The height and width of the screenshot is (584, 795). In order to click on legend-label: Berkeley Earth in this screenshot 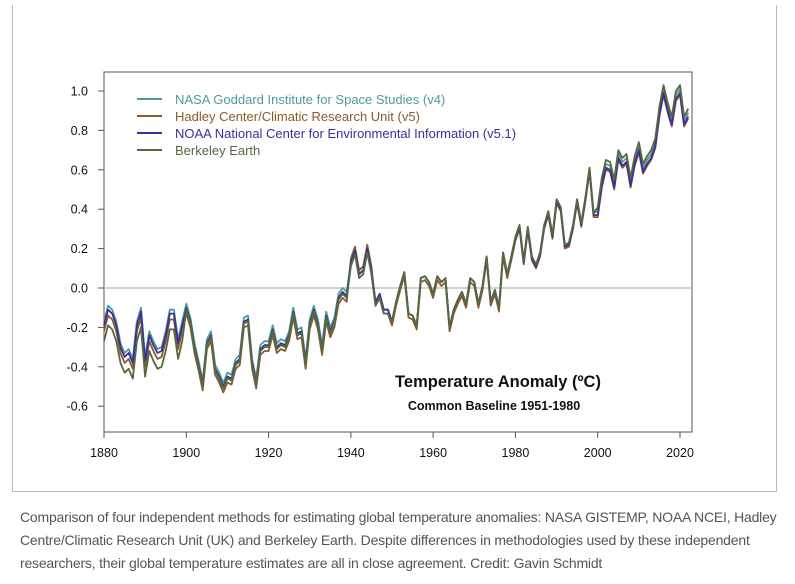, I will do `click(217, 150)`.